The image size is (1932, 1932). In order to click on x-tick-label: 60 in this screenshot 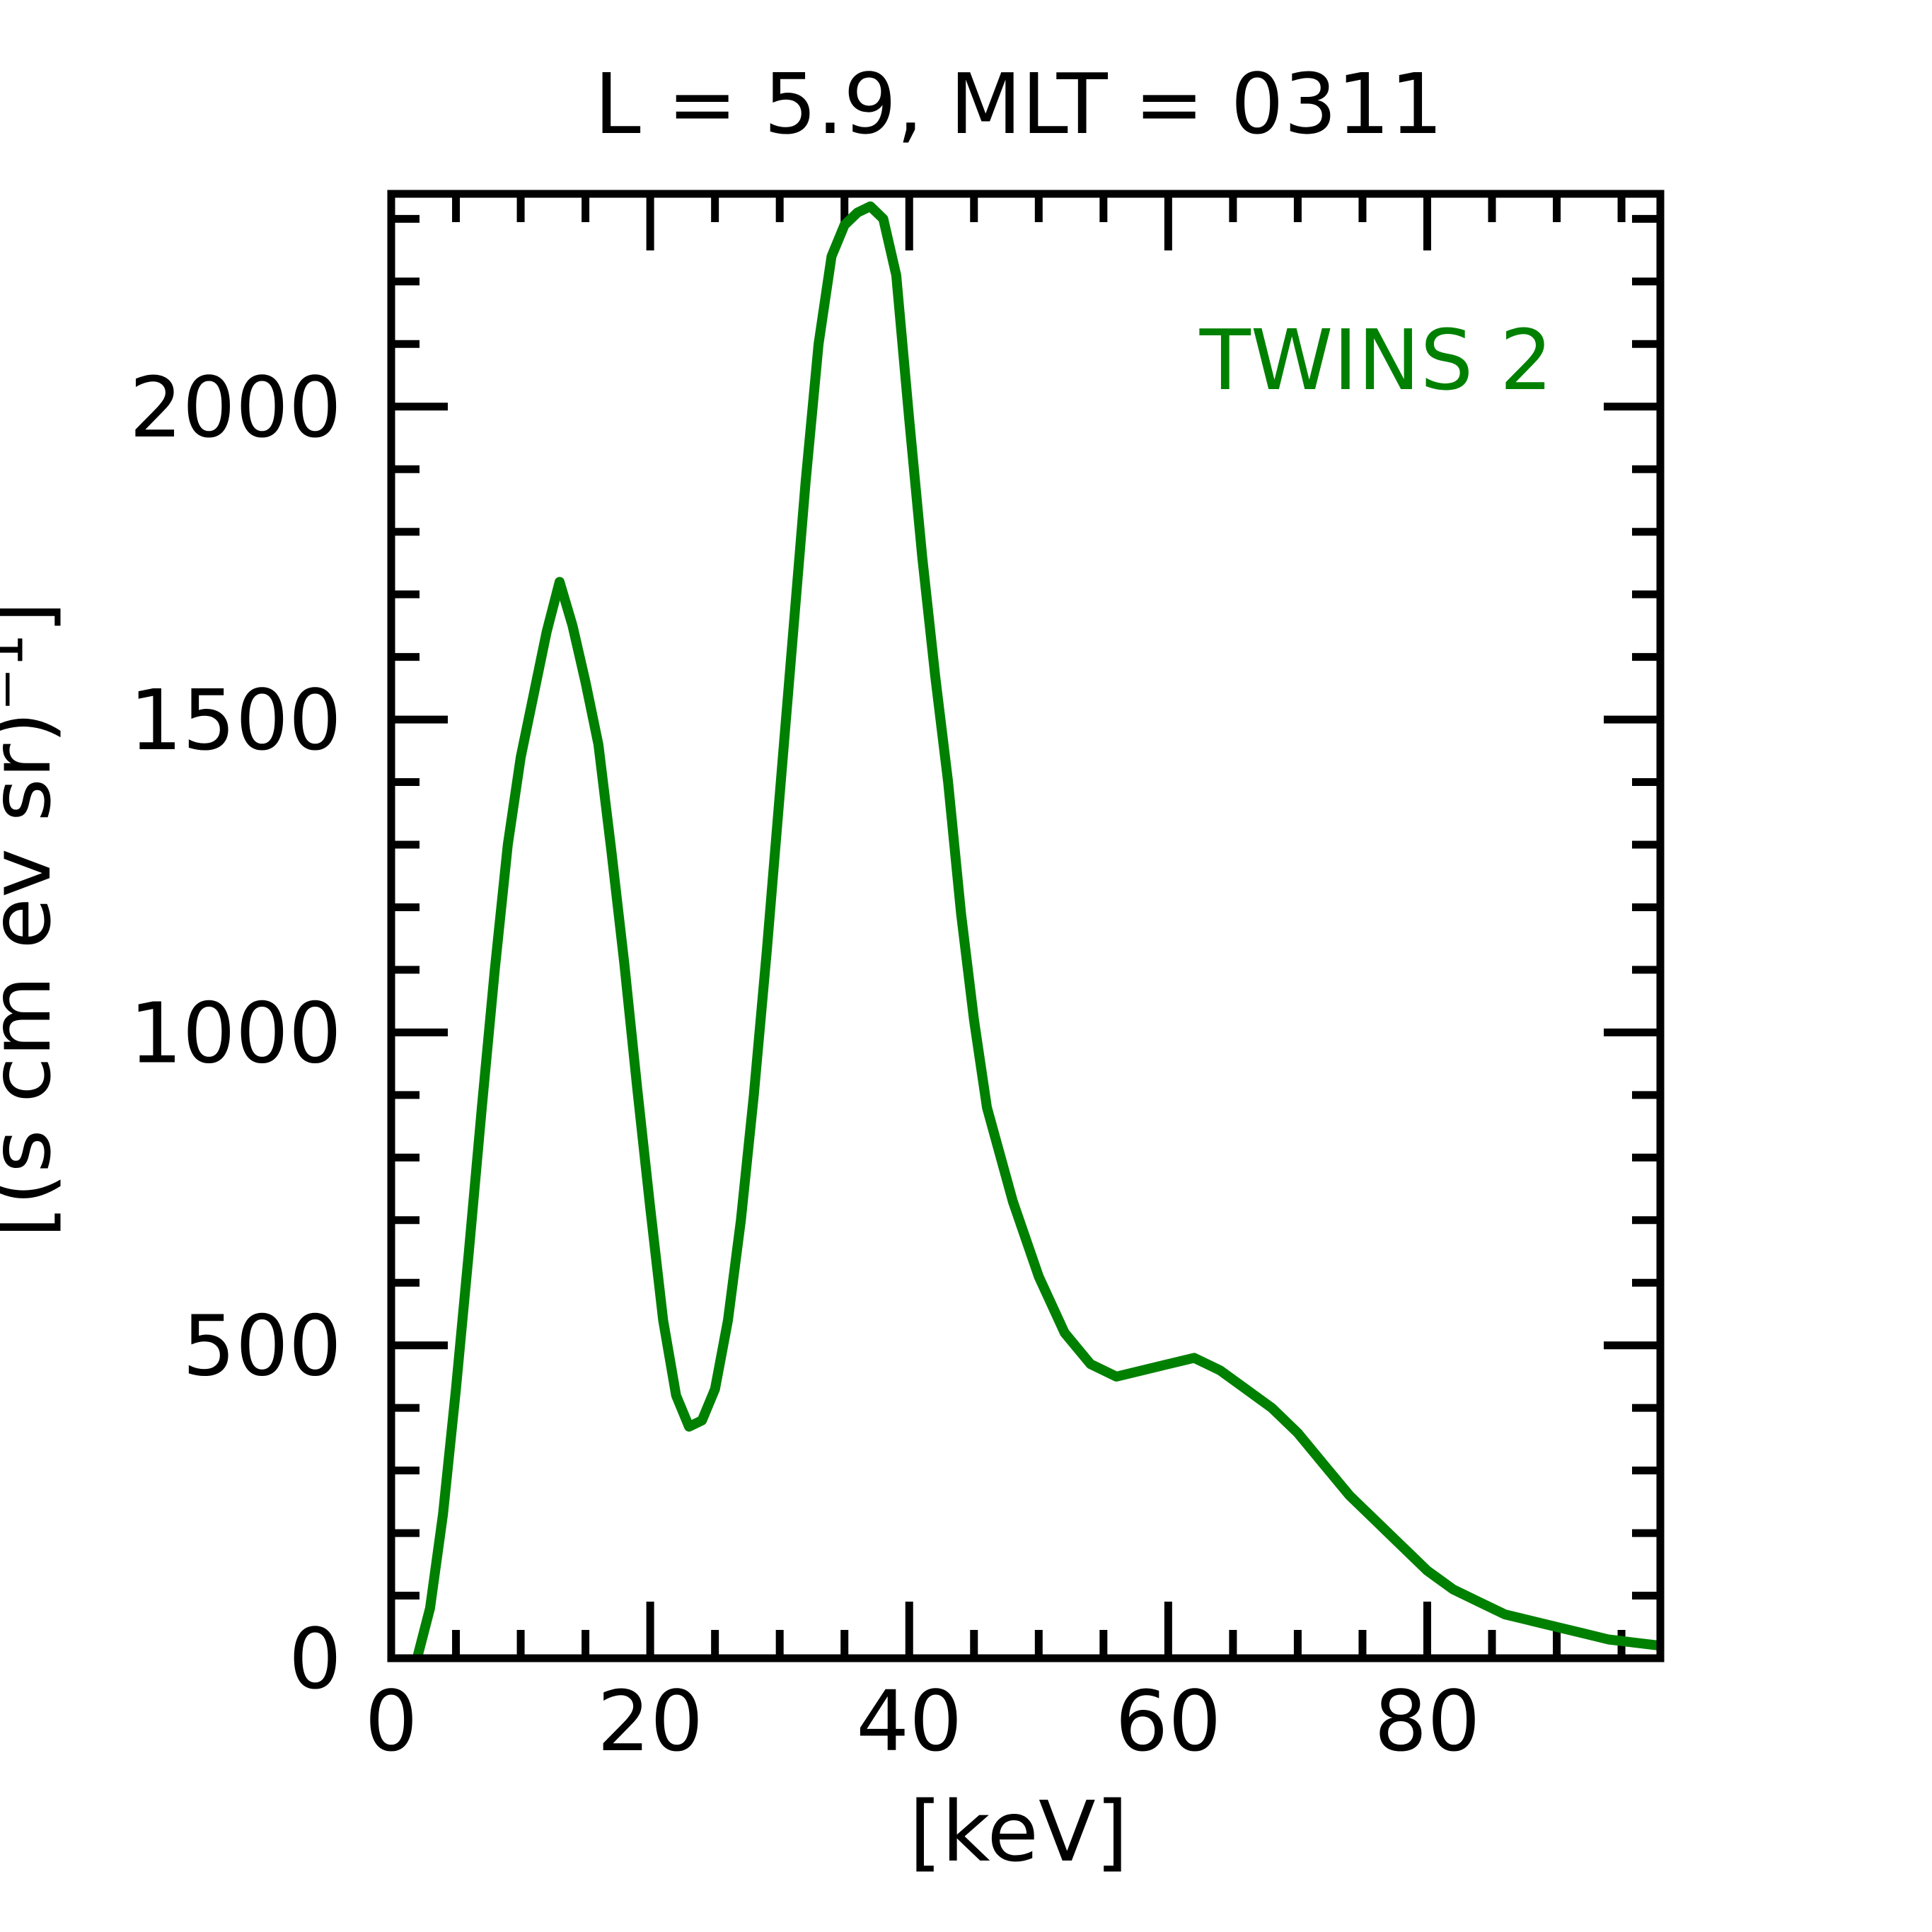, I will do `click(1168, 1721)`.